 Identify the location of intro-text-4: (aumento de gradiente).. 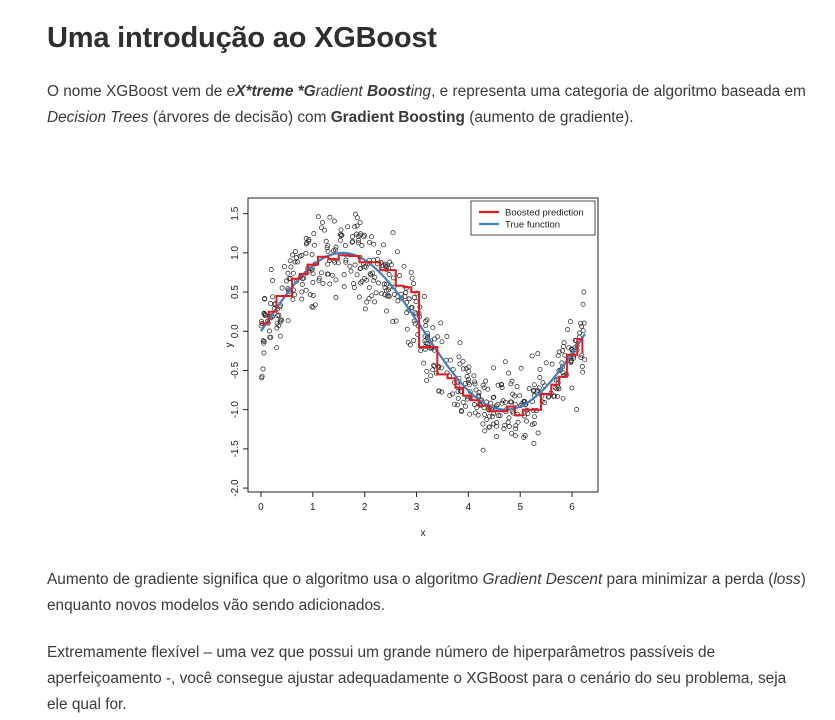
(549, 117).